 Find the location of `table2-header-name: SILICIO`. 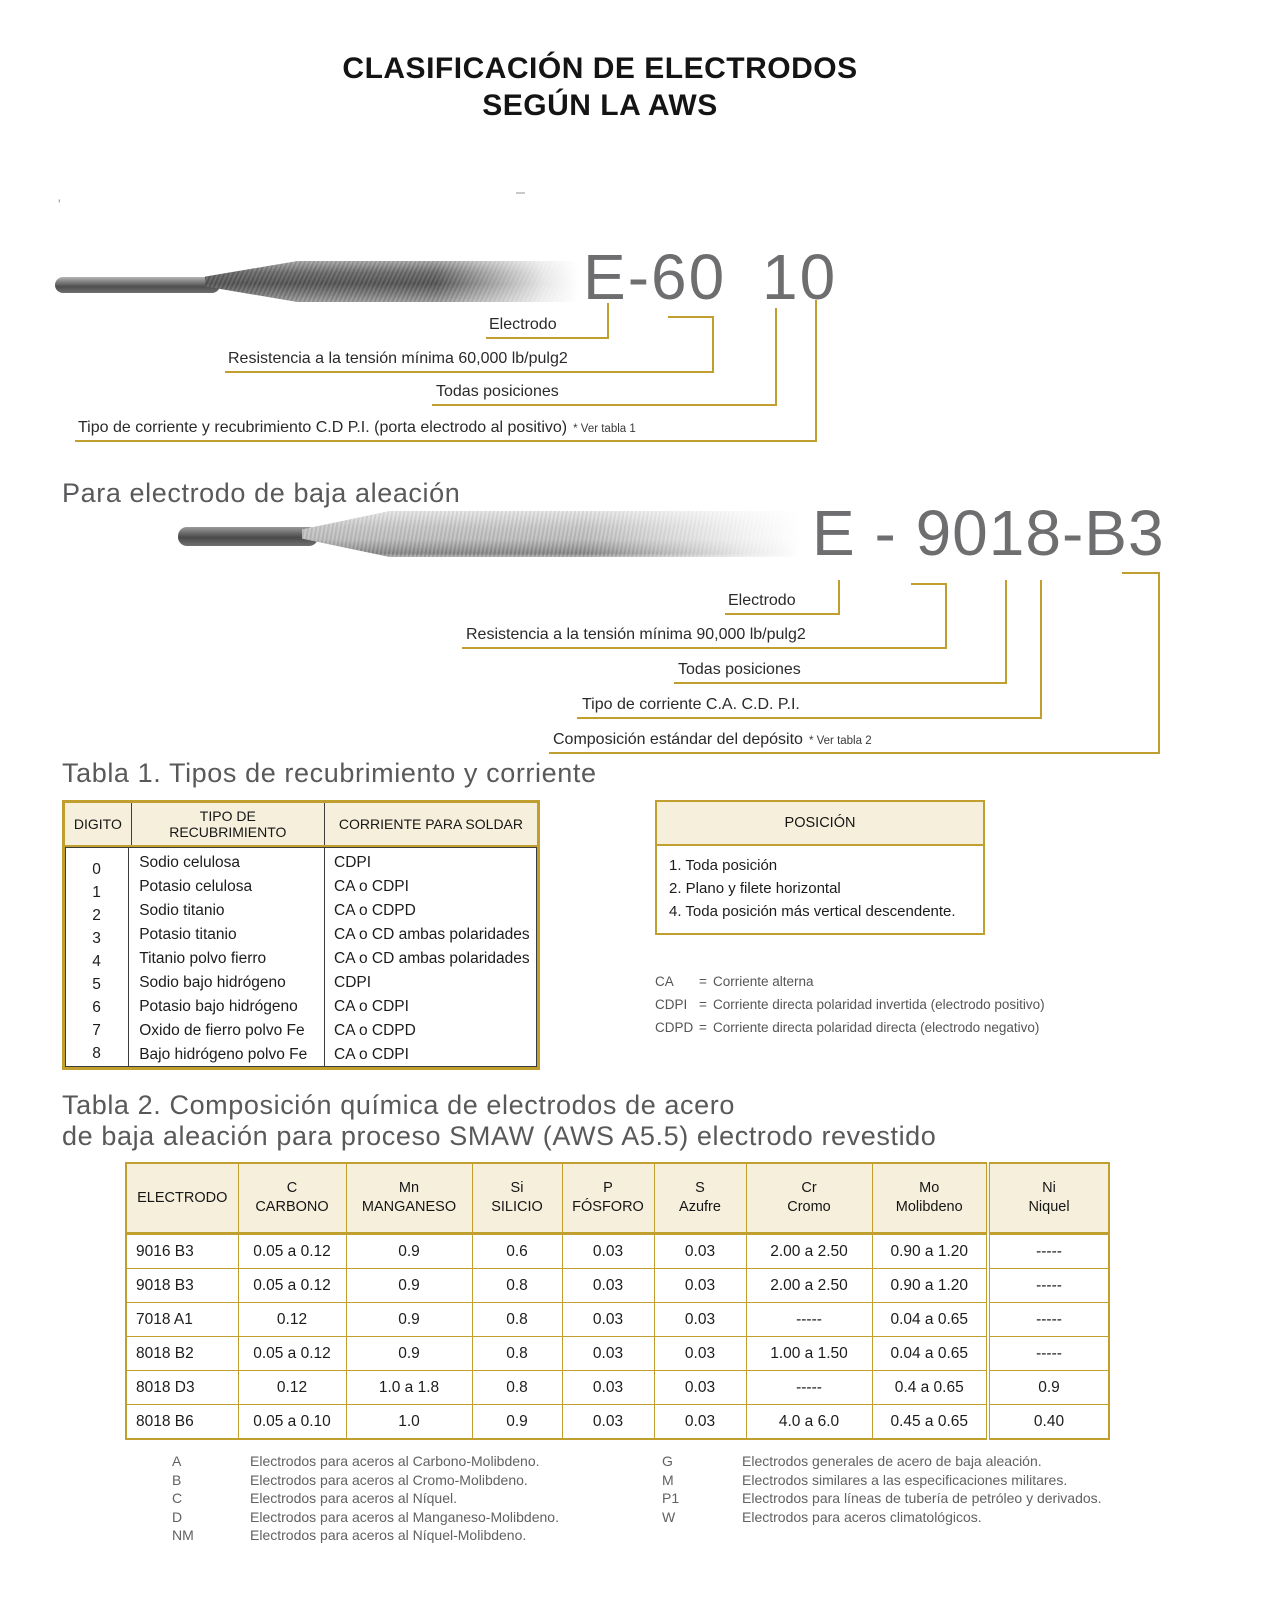

table2-header-name: SILICIO is located at coordinates (517, 1207).